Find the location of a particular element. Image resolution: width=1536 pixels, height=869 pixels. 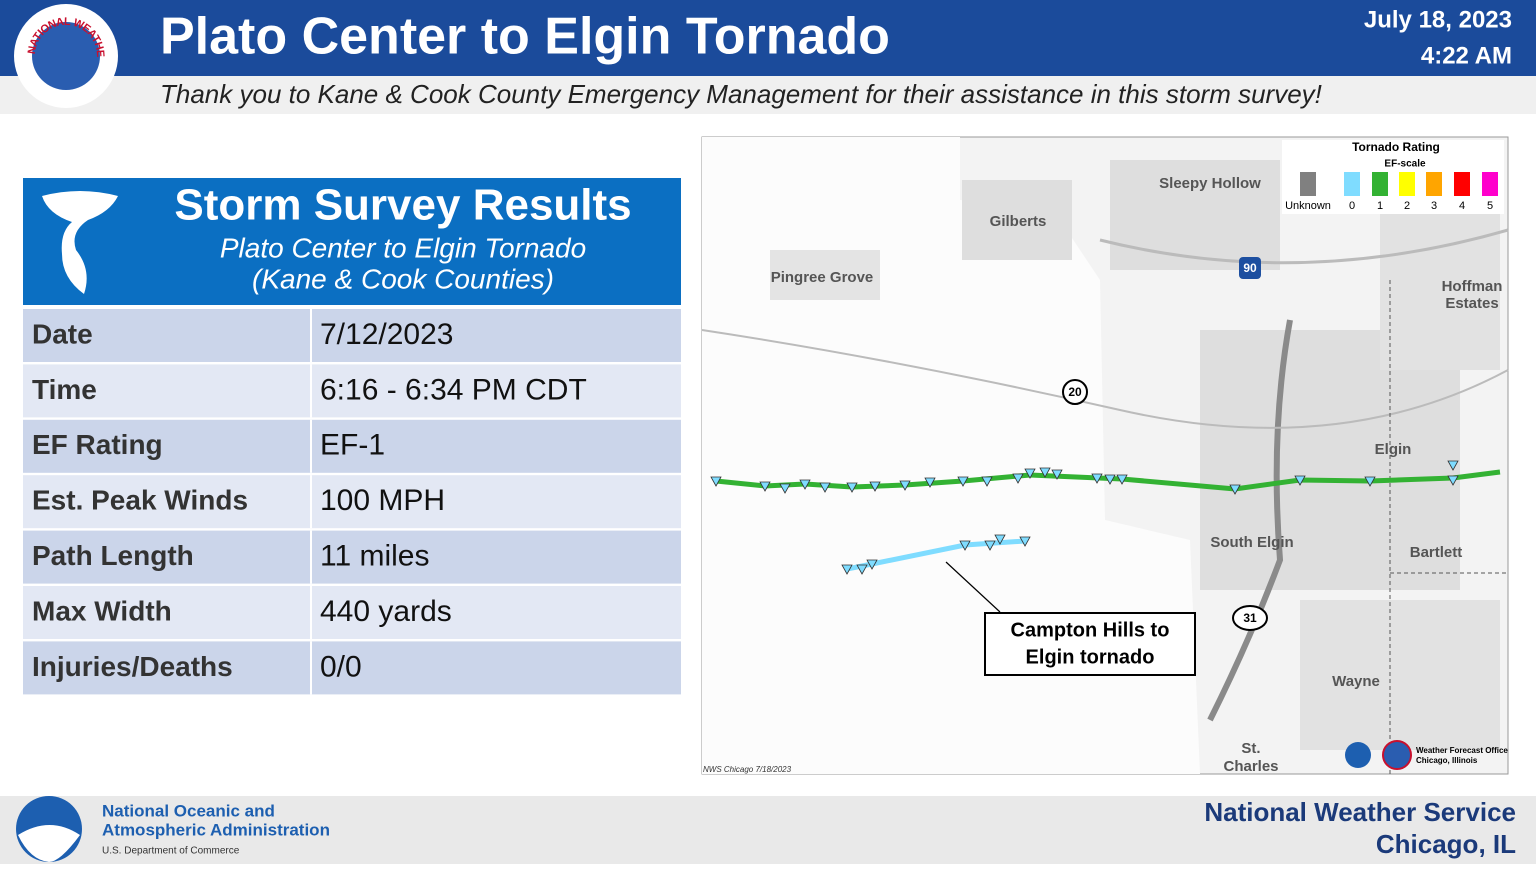

header-band is located at coordinates (768, 38).